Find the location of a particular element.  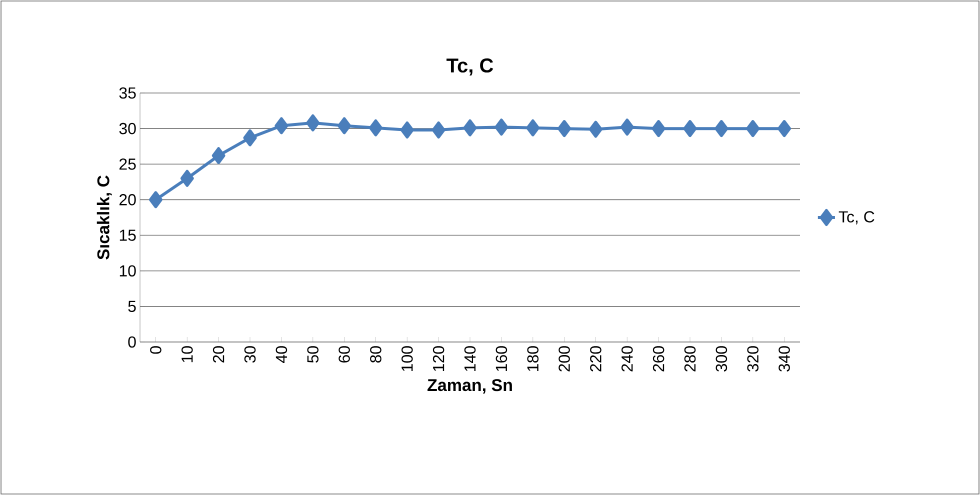

y-tick-label: 35 is located at coordinates (127, 93).